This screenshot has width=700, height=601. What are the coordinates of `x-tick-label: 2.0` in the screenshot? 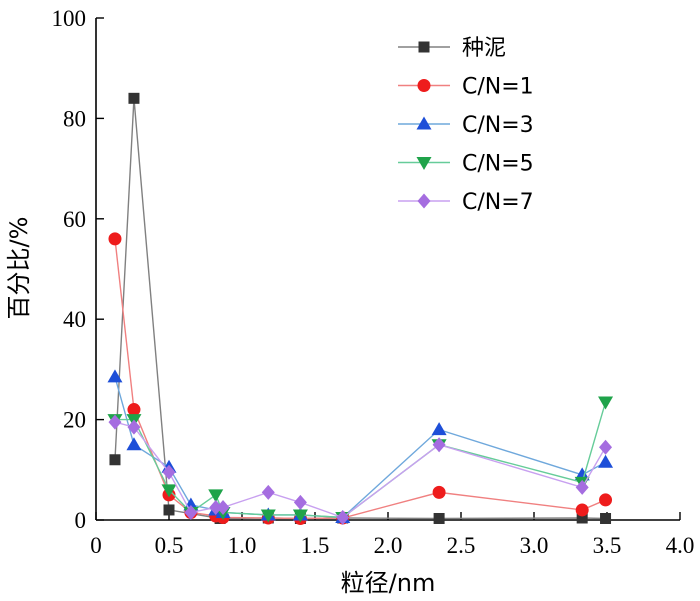 It's located at (388, 545).